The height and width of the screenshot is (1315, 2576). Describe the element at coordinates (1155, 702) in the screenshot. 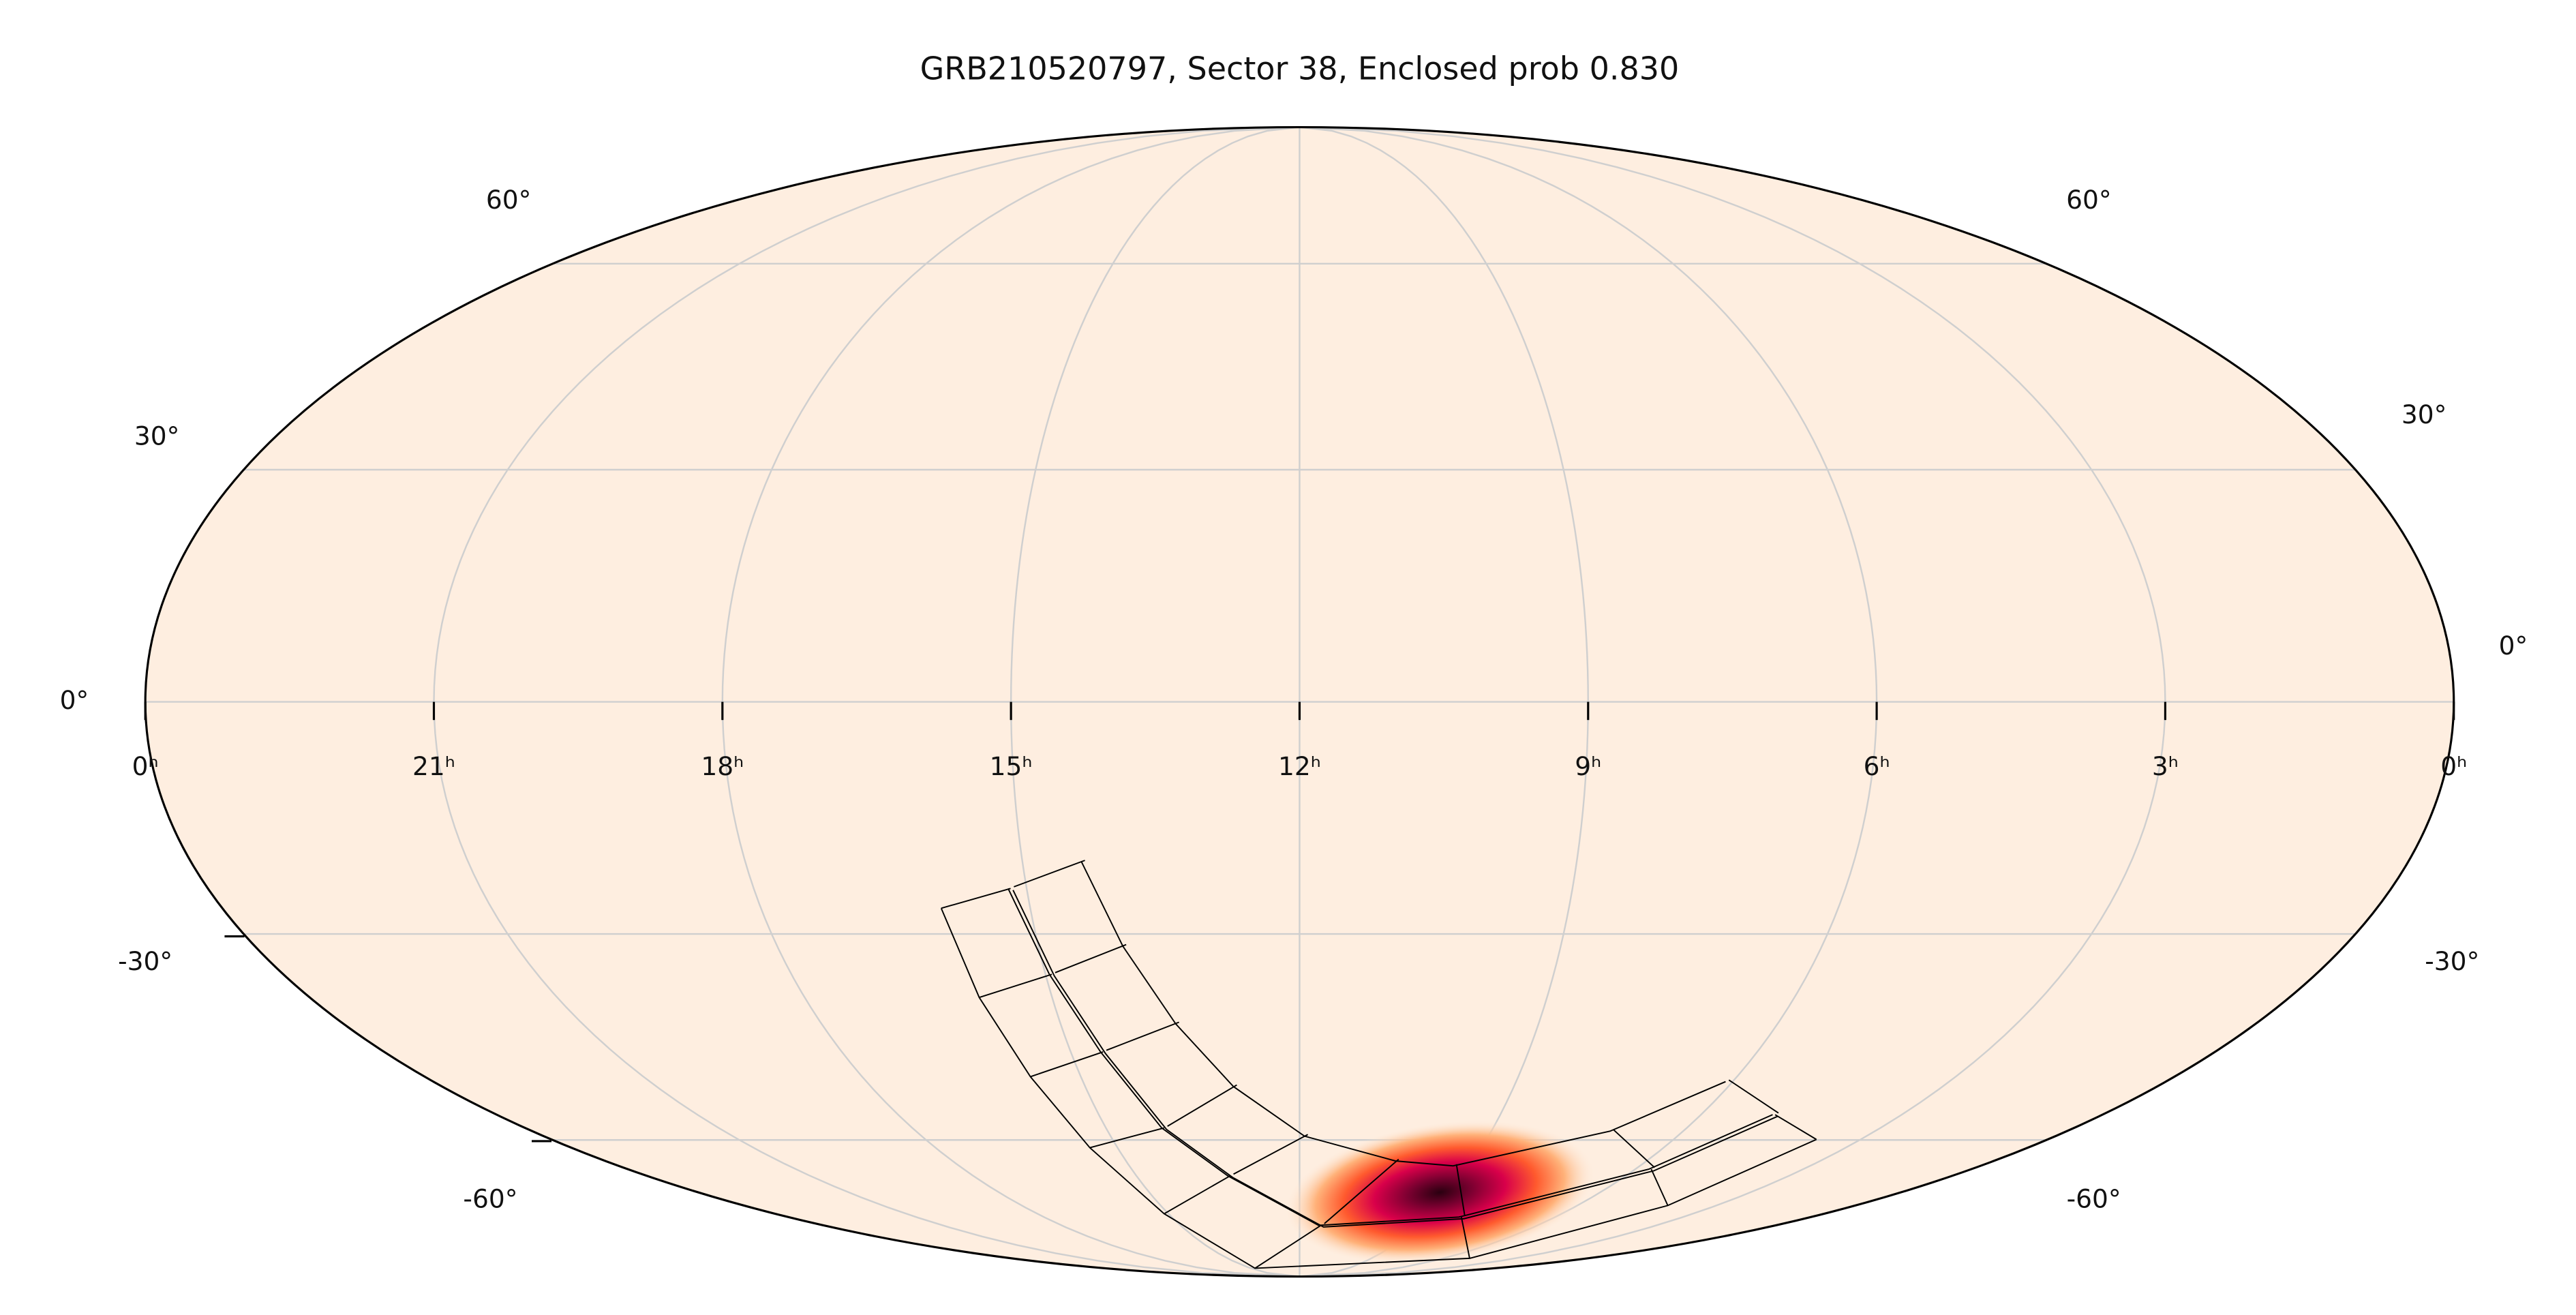

I see `meridian` at that location.